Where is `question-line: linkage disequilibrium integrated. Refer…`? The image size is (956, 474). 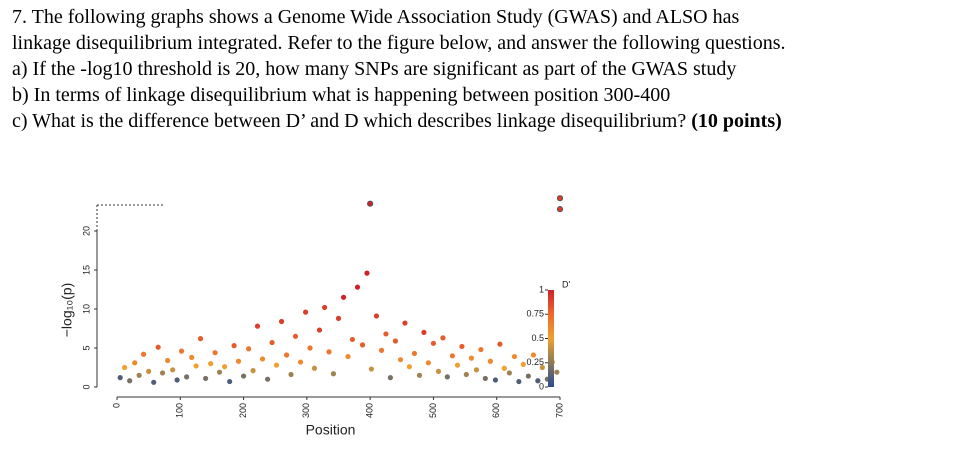 question-line: linkage disequilibrium integrated. Refer… is located at coordinates (482, 43).